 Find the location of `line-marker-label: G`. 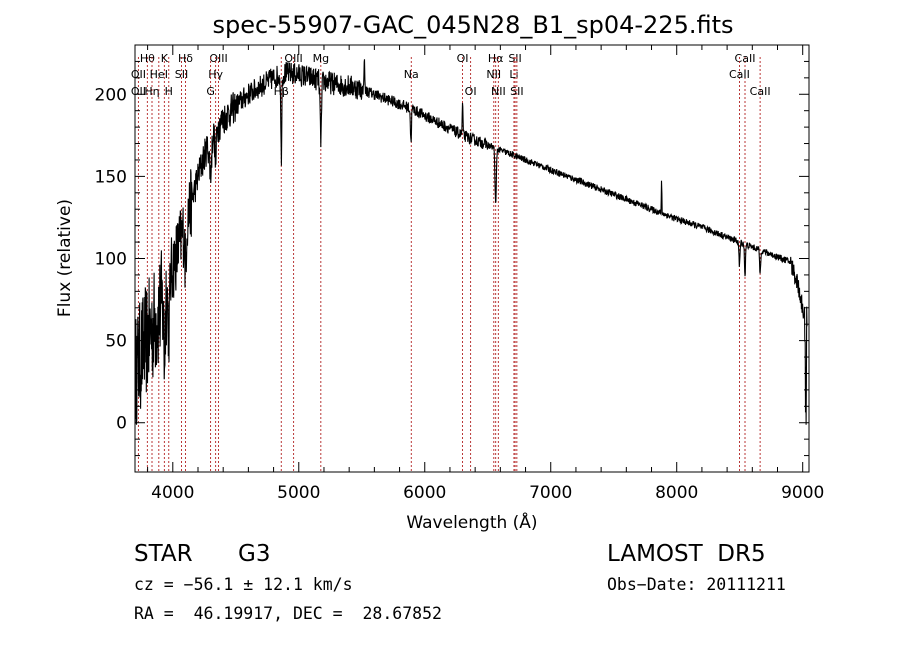

line-marker-label: G is located at coordinates (210, 91).